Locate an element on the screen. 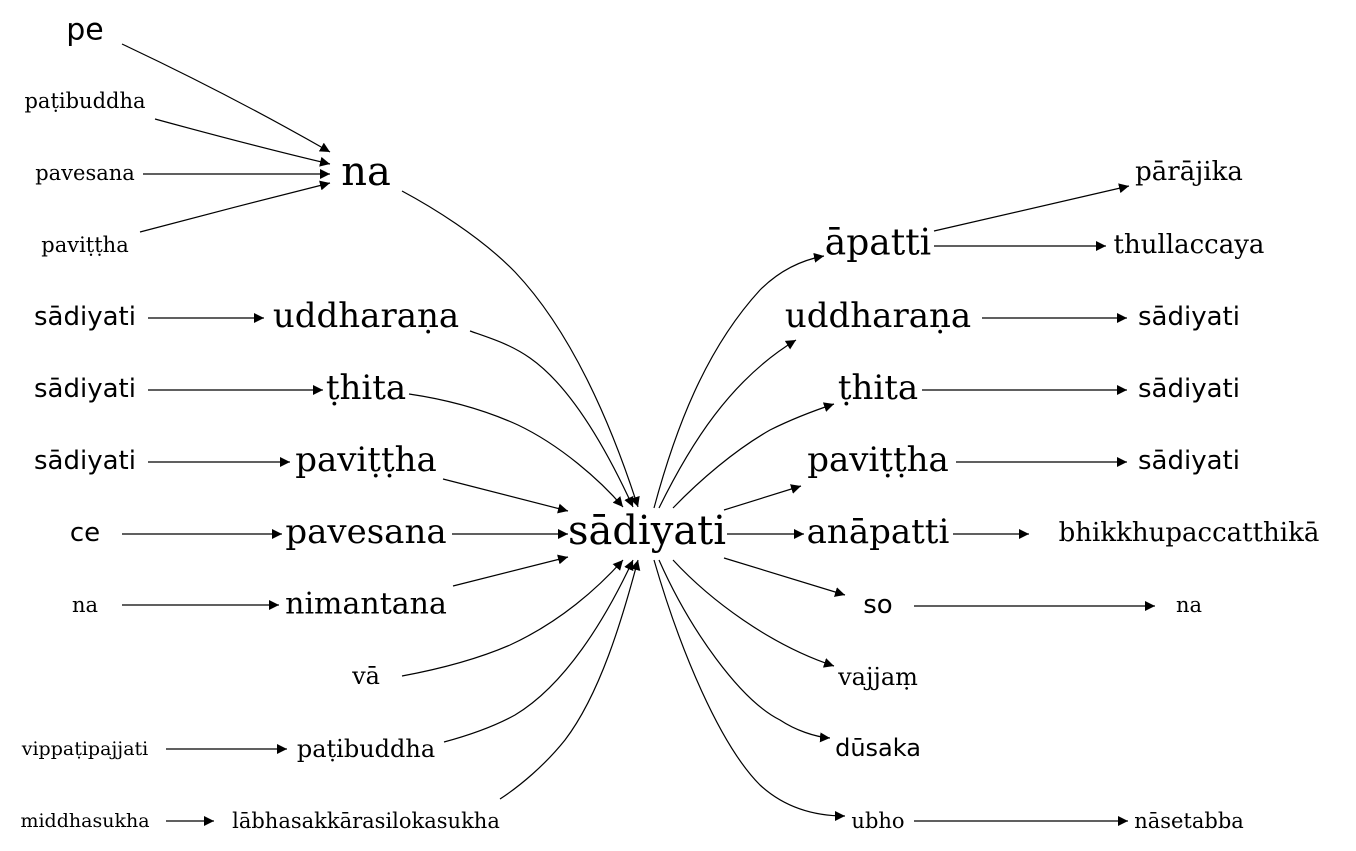  node-sadiyati-1: sādiyati is located at coordinates (85, 317).